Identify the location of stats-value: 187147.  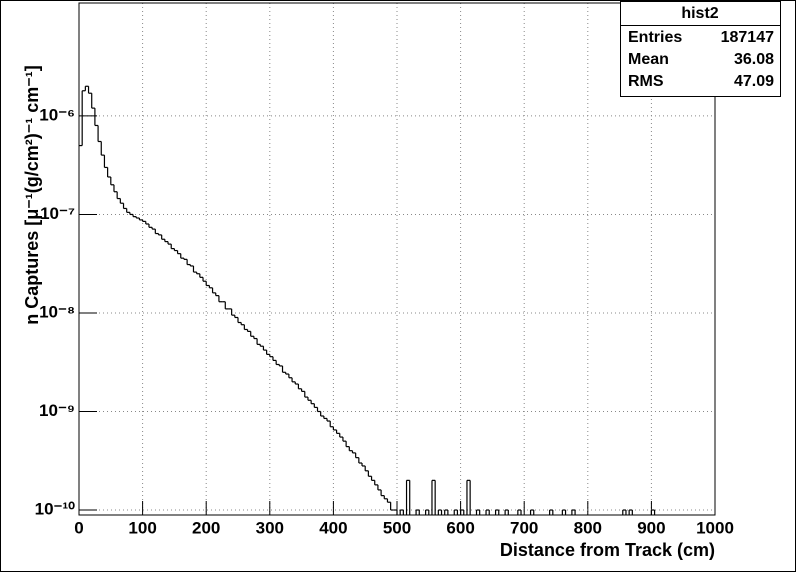
(747, 37).